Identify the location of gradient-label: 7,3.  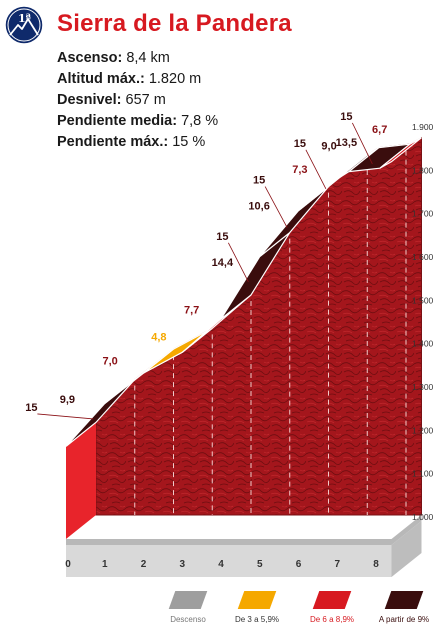
(299, 170).